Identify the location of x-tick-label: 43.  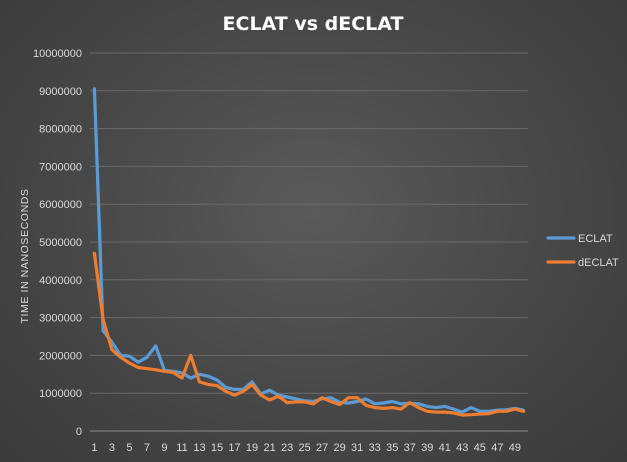
(462, 448).